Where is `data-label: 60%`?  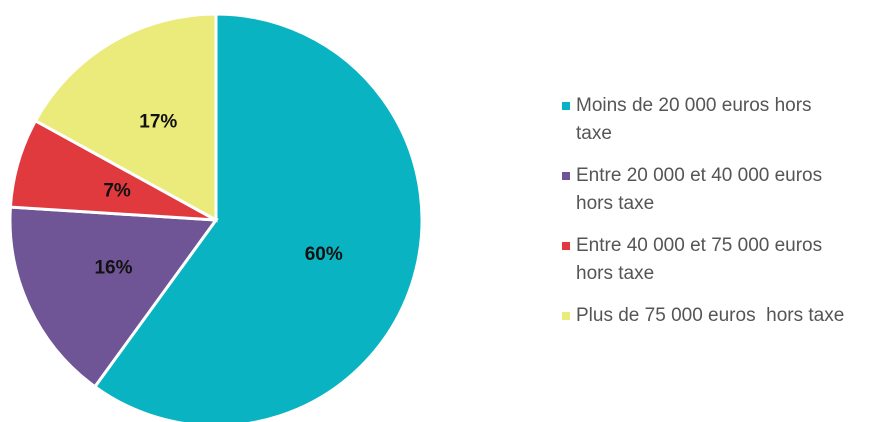 data-label: 60% is located at coordinates (324, 254).